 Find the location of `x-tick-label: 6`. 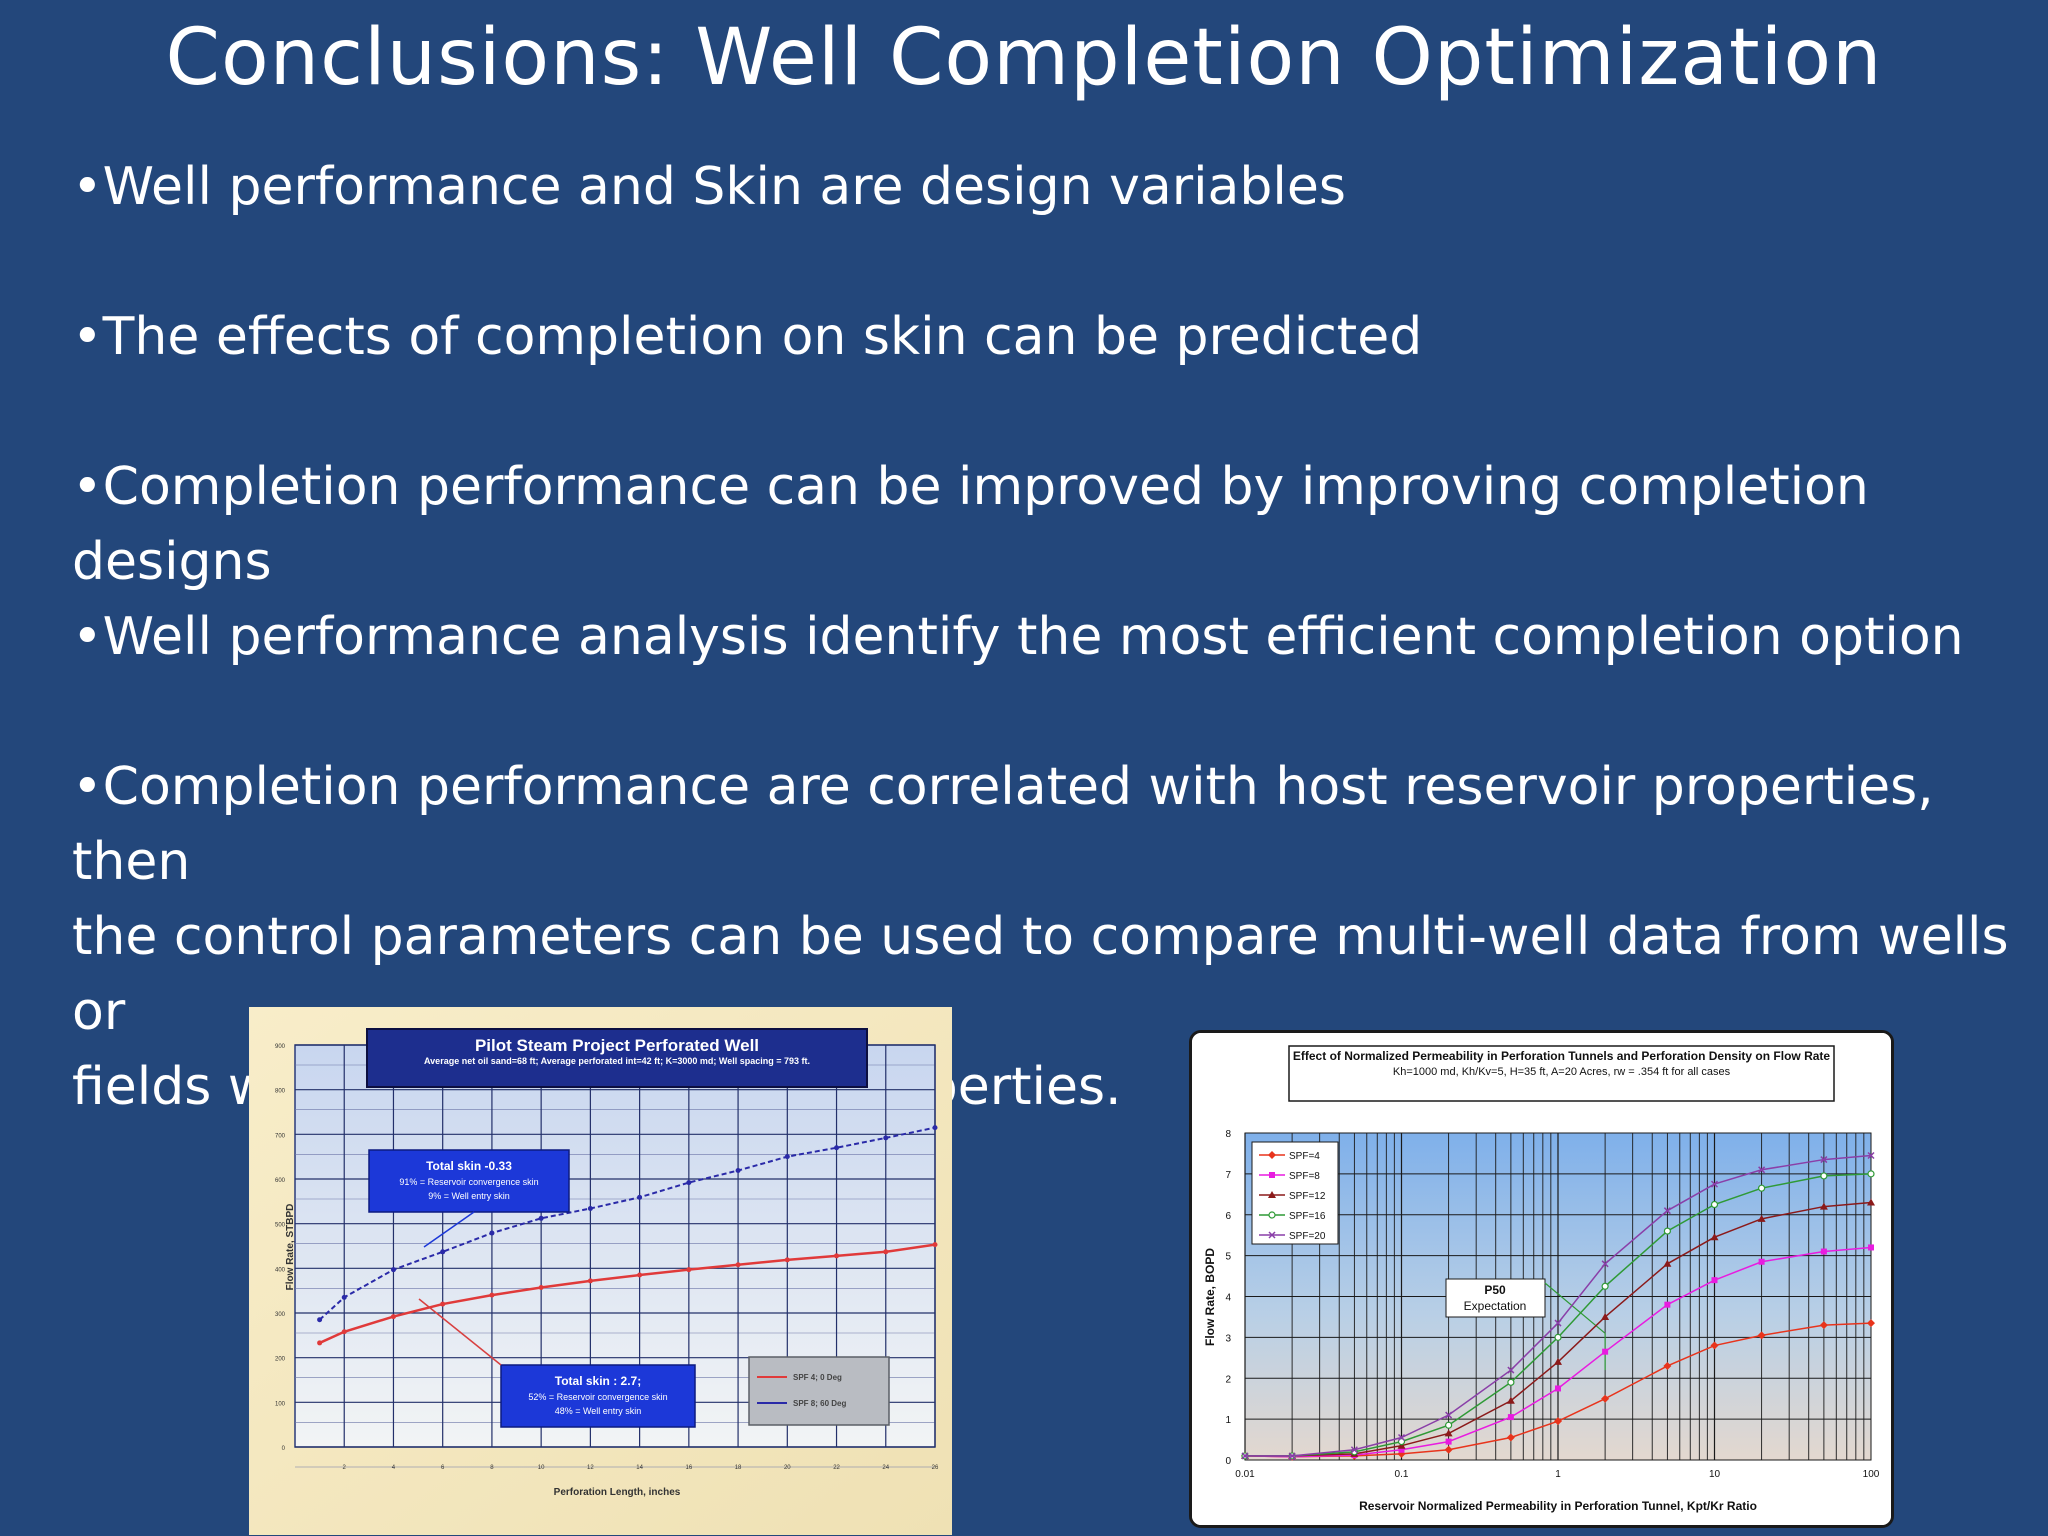

x-tick-label: 6 is located at coordinates (443, 1468).